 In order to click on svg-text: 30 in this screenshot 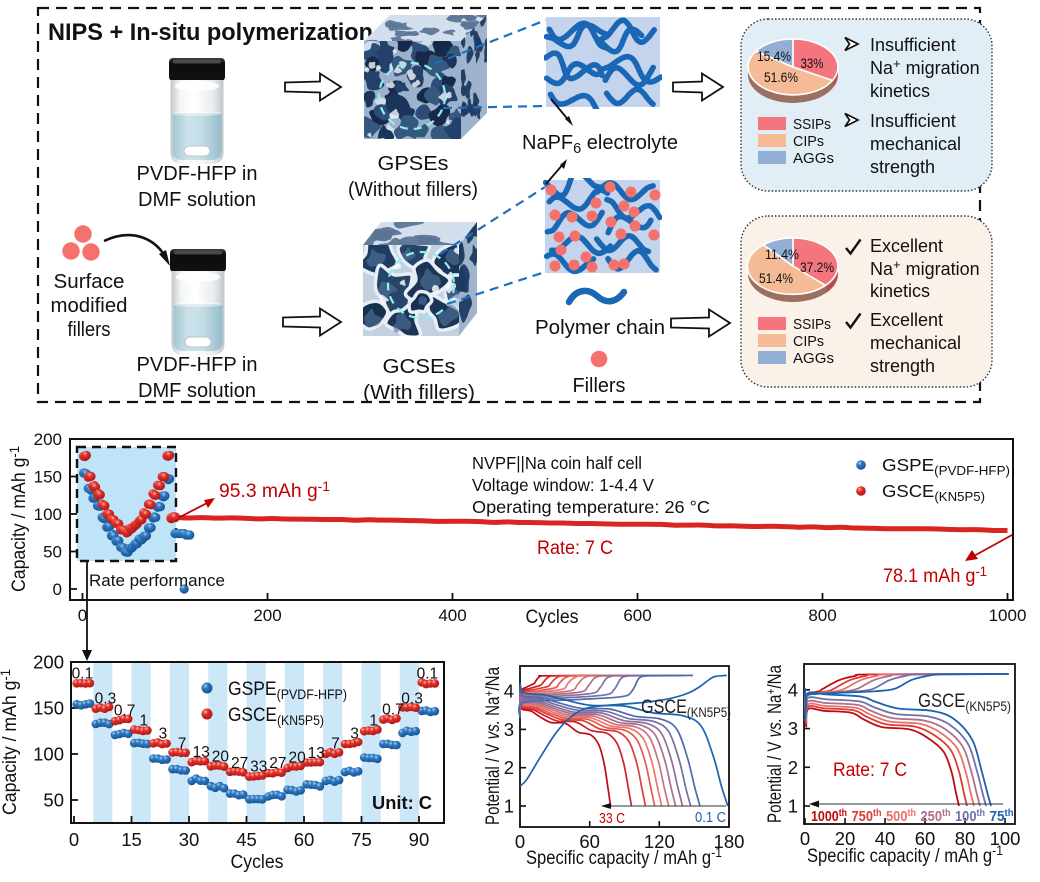, I will do `click(189, 839)`.